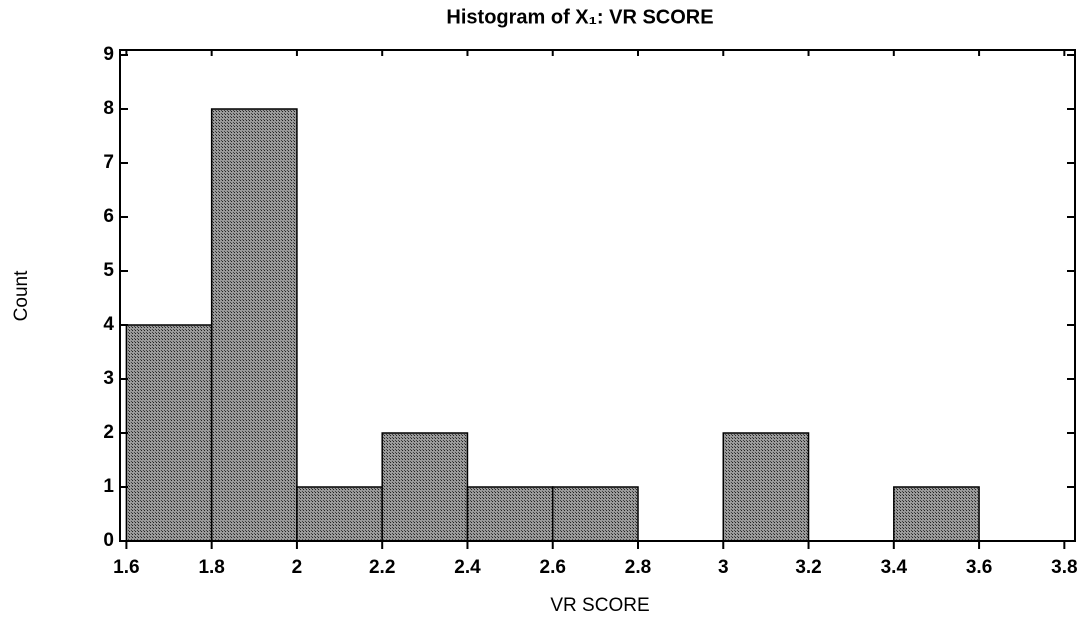 The height and width of the screenshot is (623, 1090). Describe the element at coordinates (108, 486) in the screenshot. I see `y-tick-label: 1` at that location.